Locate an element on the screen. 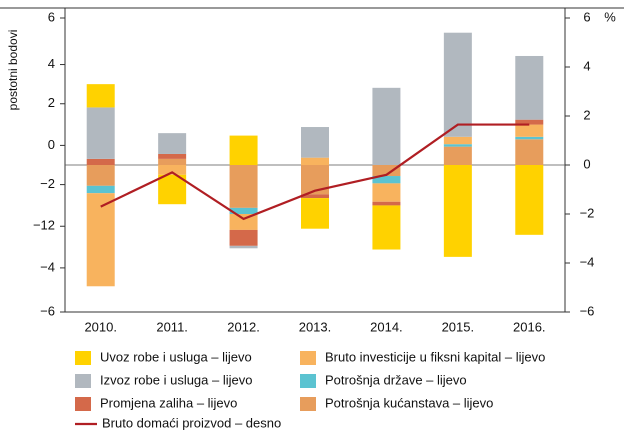  y-tick-label: −6 is located at coordinates (47, 310).